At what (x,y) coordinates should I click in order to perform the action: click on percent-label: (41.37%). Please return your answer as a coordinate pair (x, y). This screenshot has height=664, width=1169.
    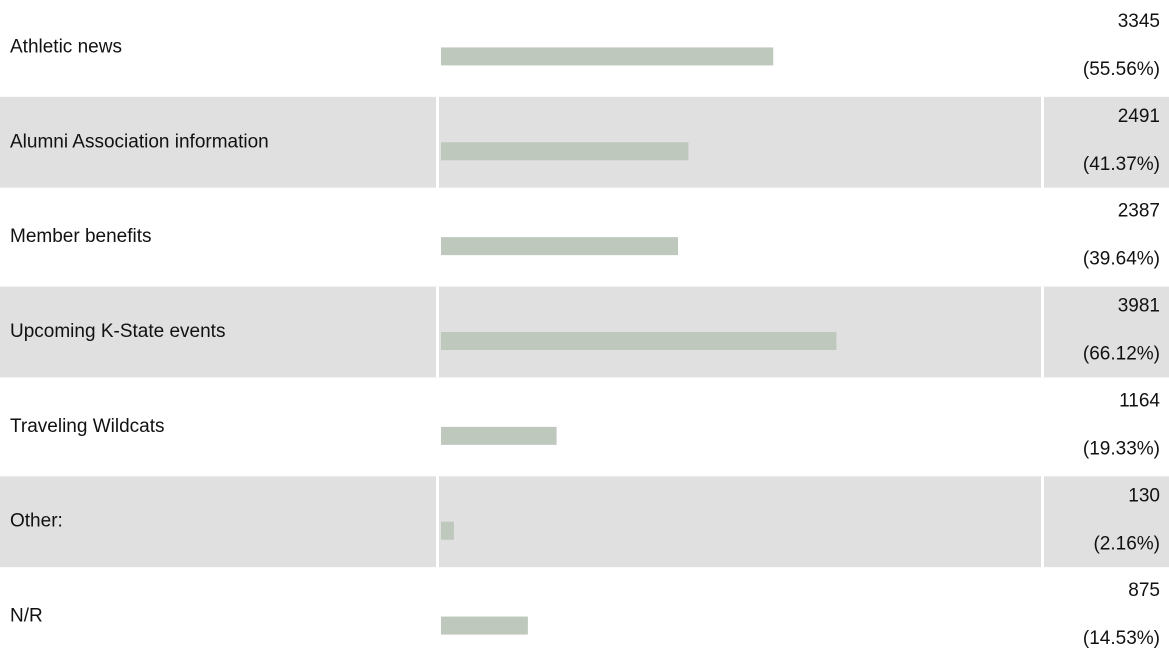
    Looking at the image, I should click on (1121, 164).